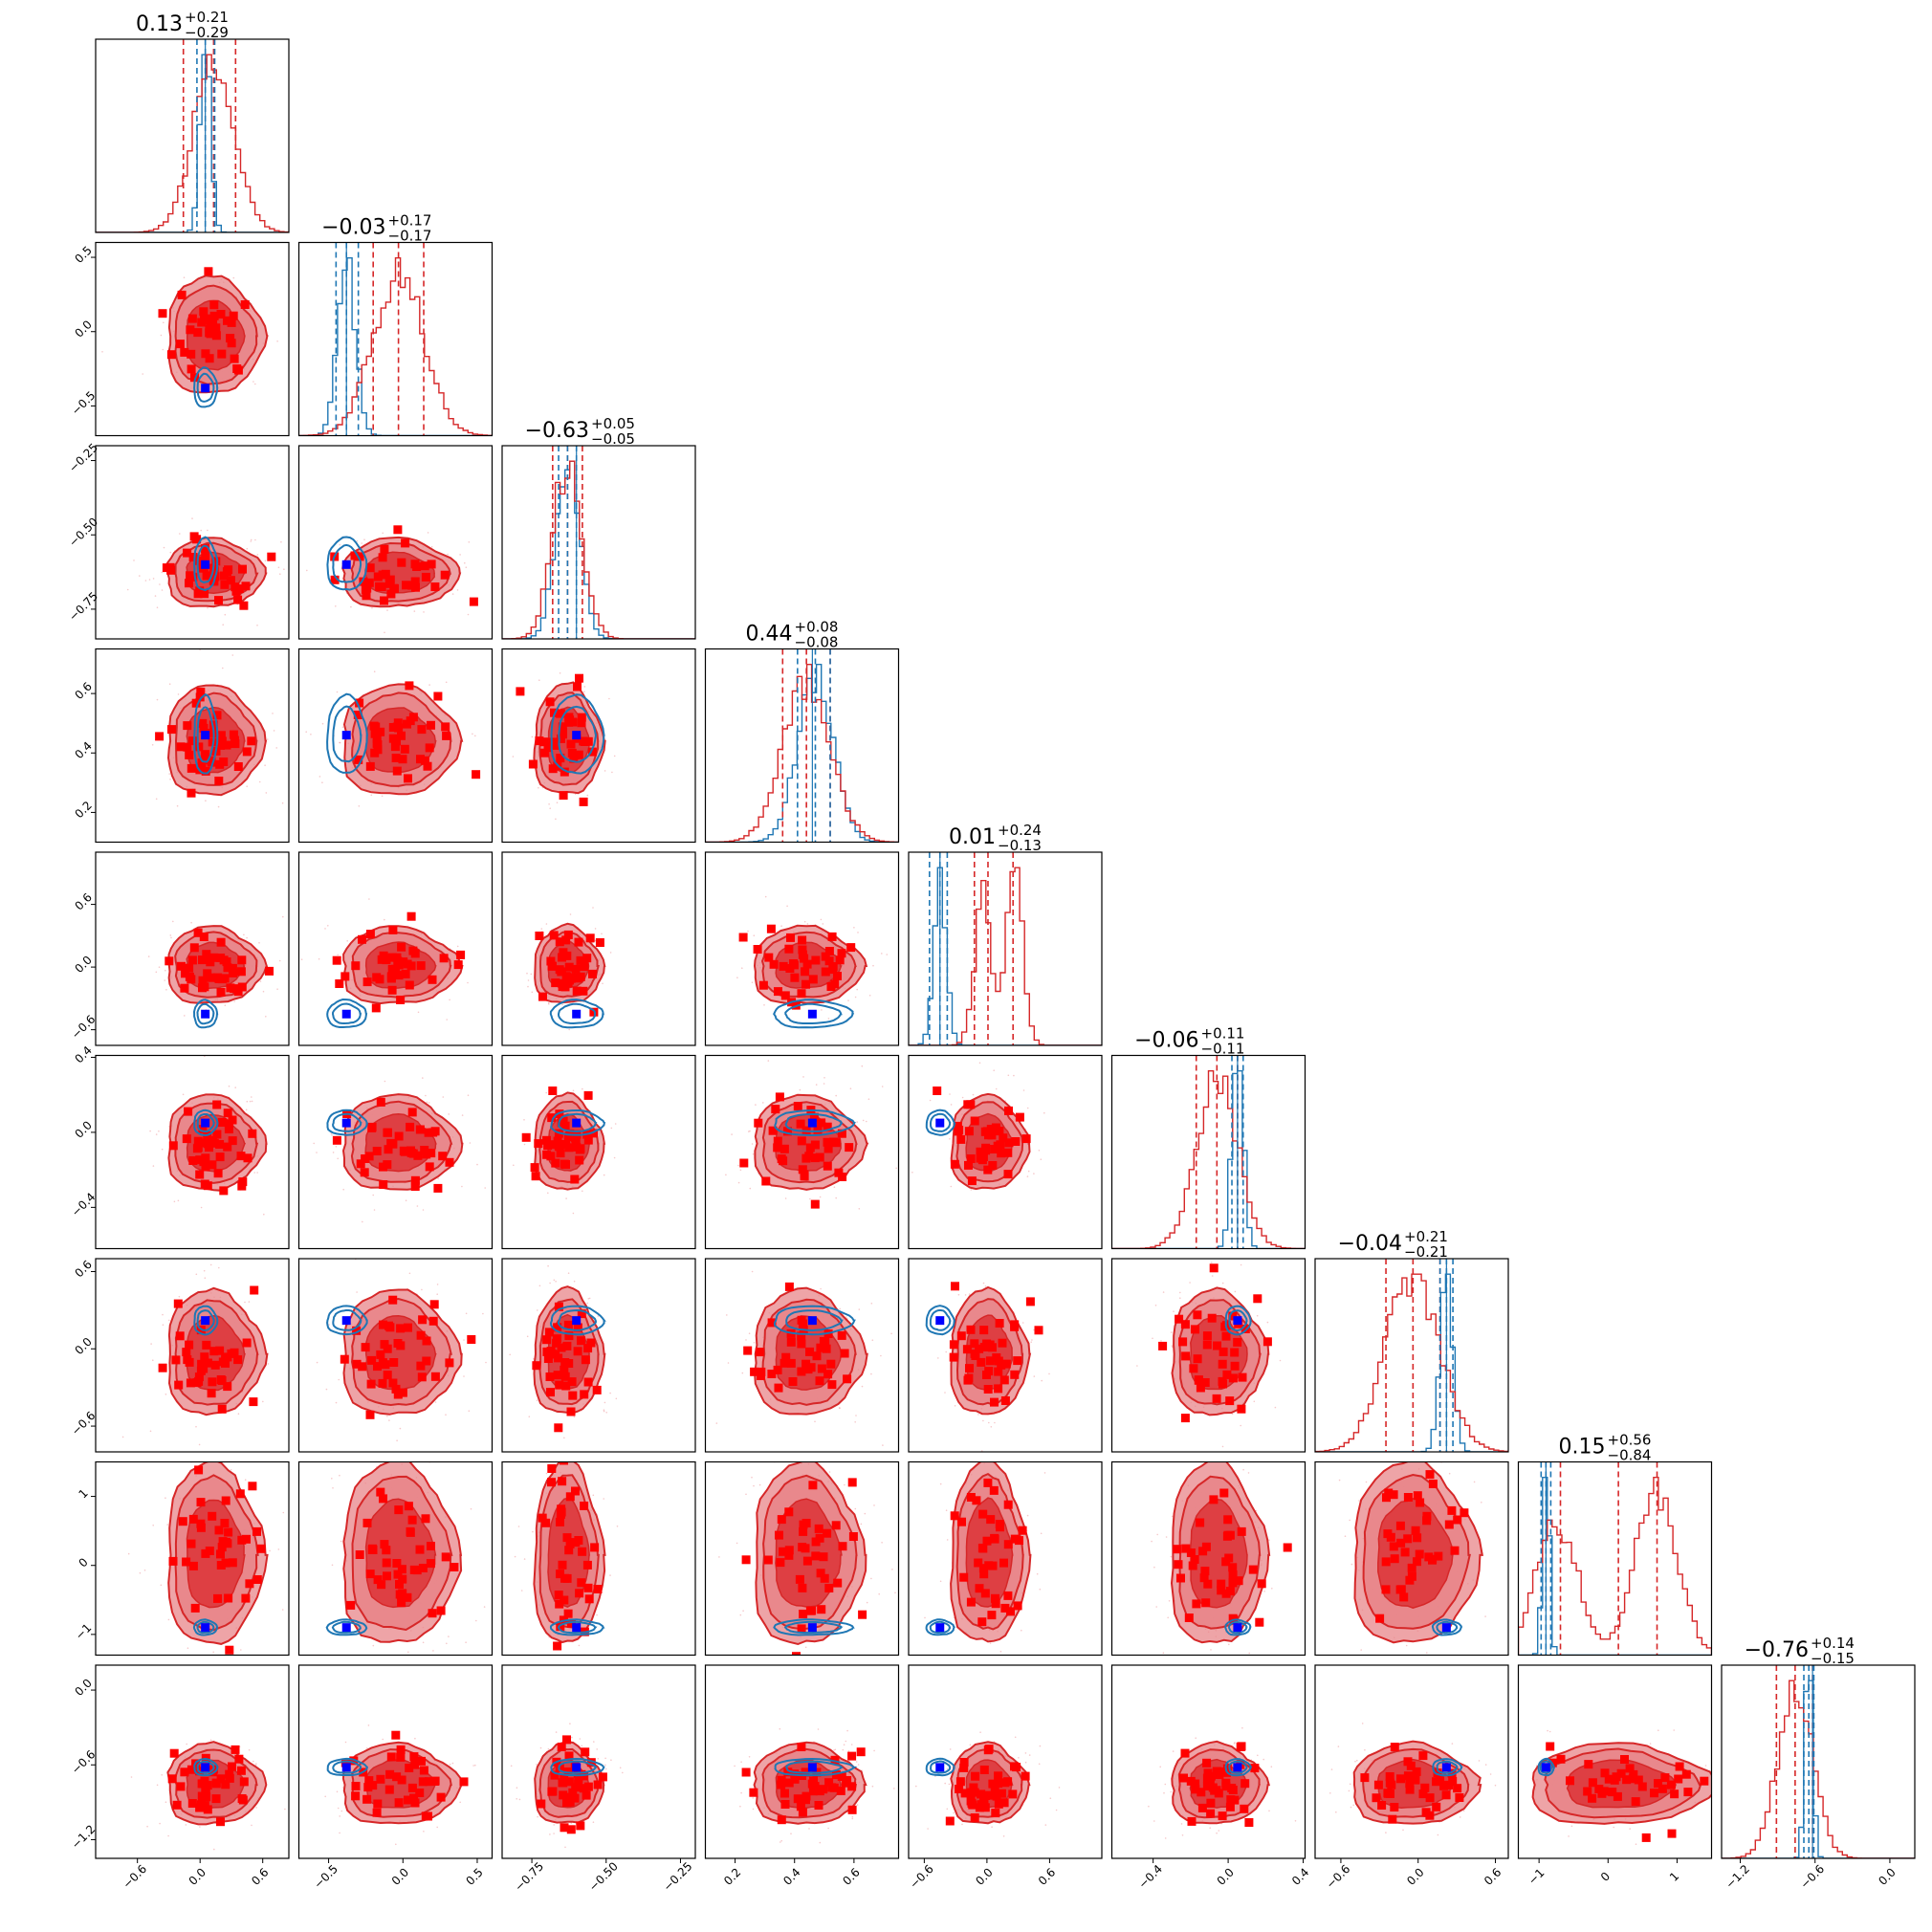 This screenshot has width=1932, height=1932. I want to click on param-minus-error: −0.21, so click(1426, 1252).